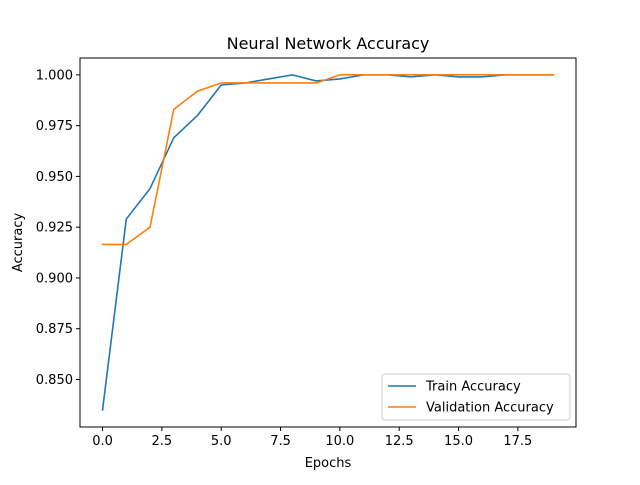  What do you see at coordinates (54, 228) in the screenshot?
I see `y-tick-label: 0.925` at bounding box center [54, 228].